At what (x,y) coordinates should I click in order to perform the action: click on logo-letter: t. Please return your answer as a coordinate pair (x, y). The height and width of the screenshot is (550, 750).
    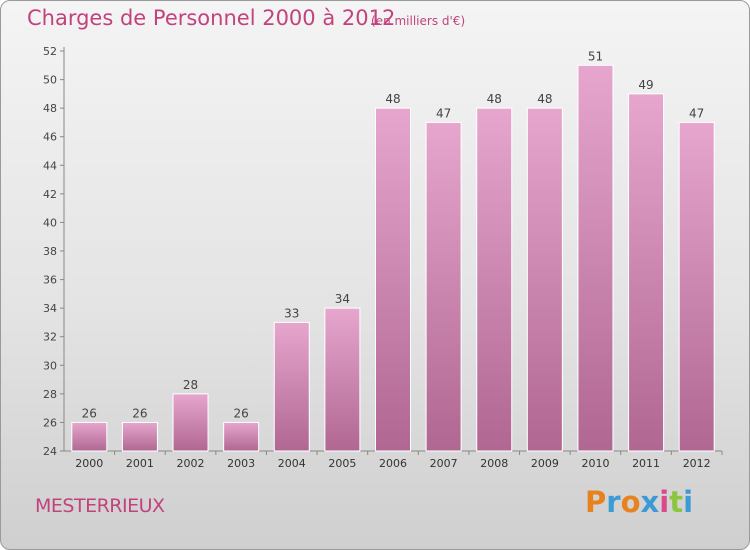
    Looking at the image, I should click on (676, 502).